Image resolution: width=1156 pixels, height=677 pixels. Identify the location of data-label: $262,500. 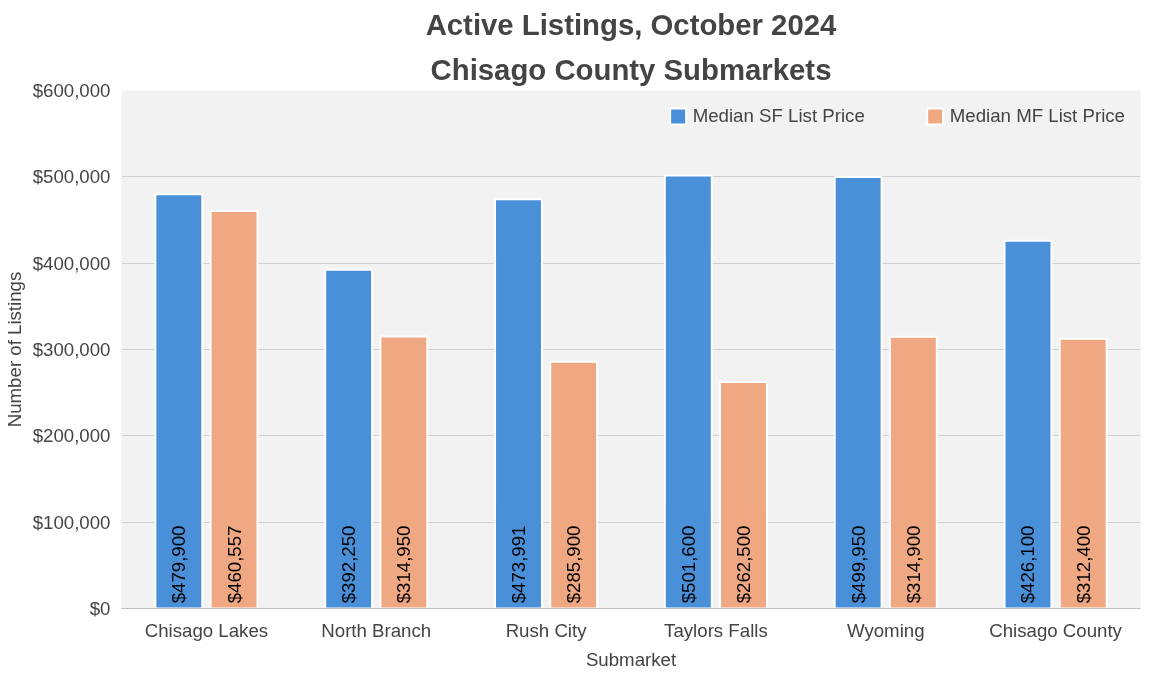
(744, 564).